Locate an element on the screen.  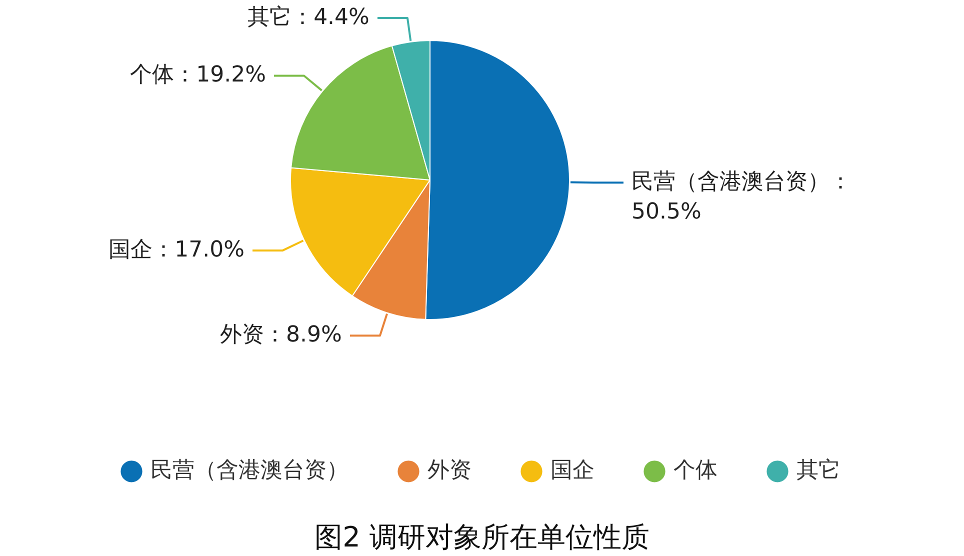
legend-label: 民营（含港澳台资） is located at coordinates (249, 471).